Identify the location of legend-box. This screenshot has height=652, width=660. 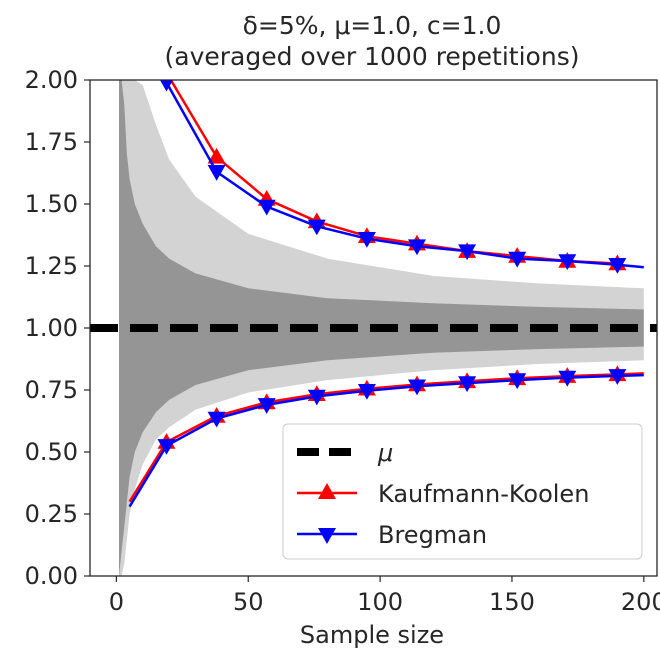
(462, 491).